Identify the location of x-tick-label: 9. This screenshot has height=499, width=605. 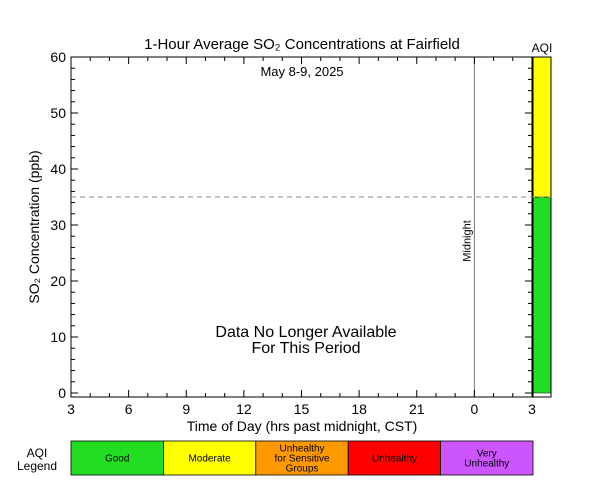
(186, 409).